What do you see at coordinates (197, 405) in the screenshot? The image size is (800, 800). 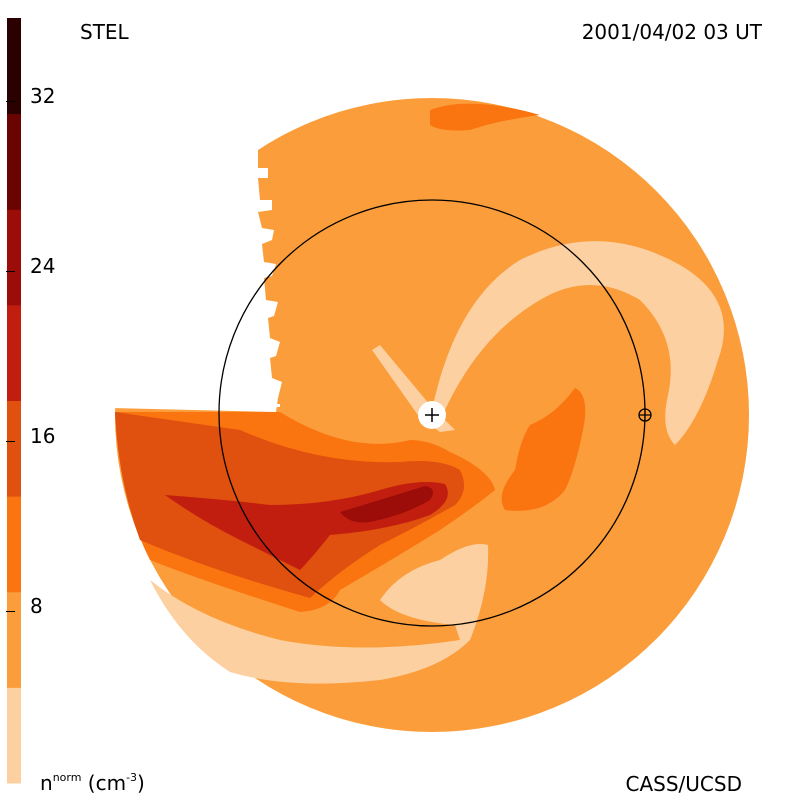 I see `nodata-line` at bounding box center [197, 405].